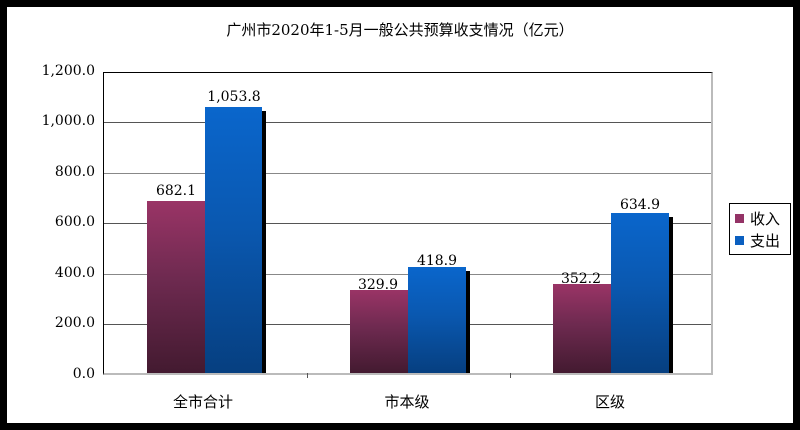 This screenshot has width=800, height=430. I want to click on value-label: 1,053.8, so click(234, 97).